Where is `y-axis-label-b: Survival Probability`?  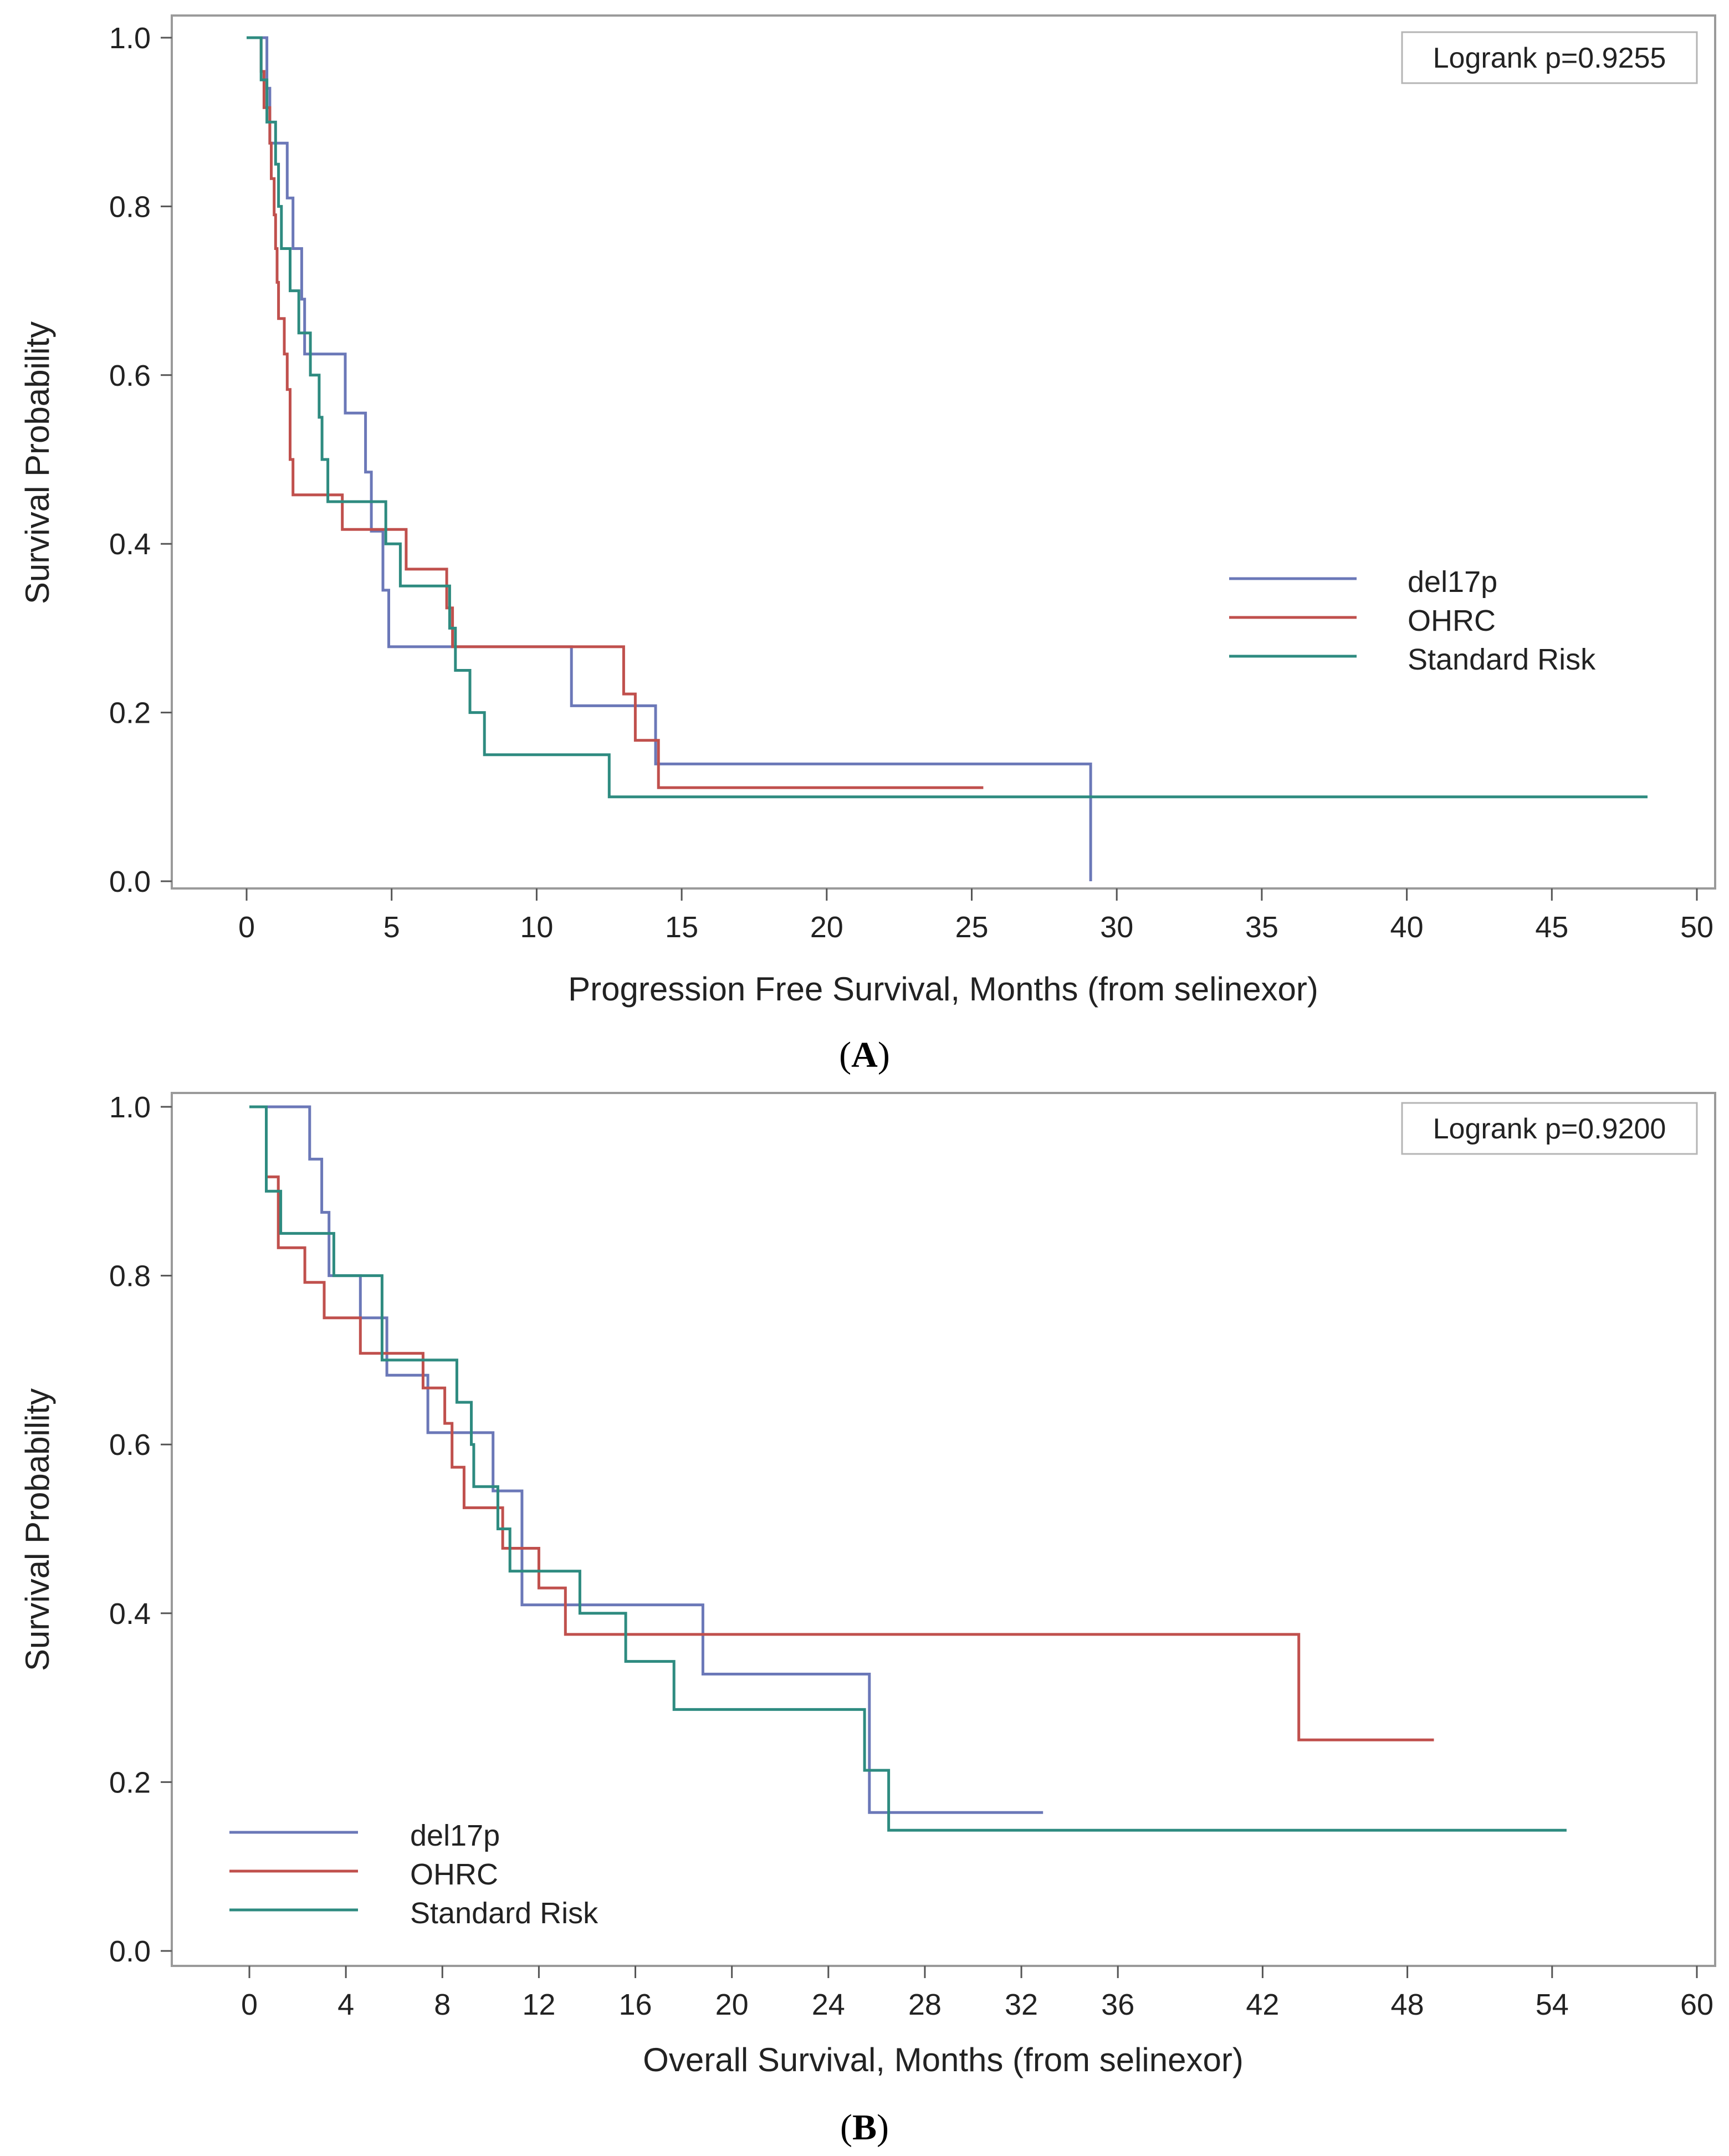
y-axis-label-b: Survival Probability is located at coordinates (37, 1529).